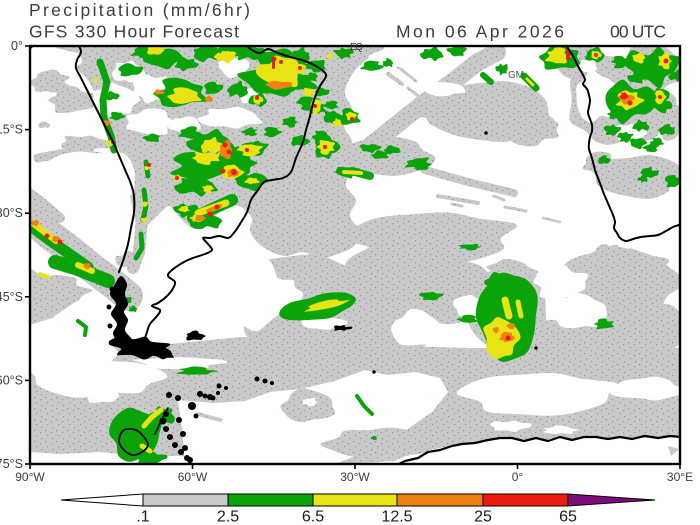 The height and width of the screenshot is (525, 700). Describe the element at coordinates (134, 32) in the screenshot. I see `svg-text: GFS 330 Hour Forecast` at that location.